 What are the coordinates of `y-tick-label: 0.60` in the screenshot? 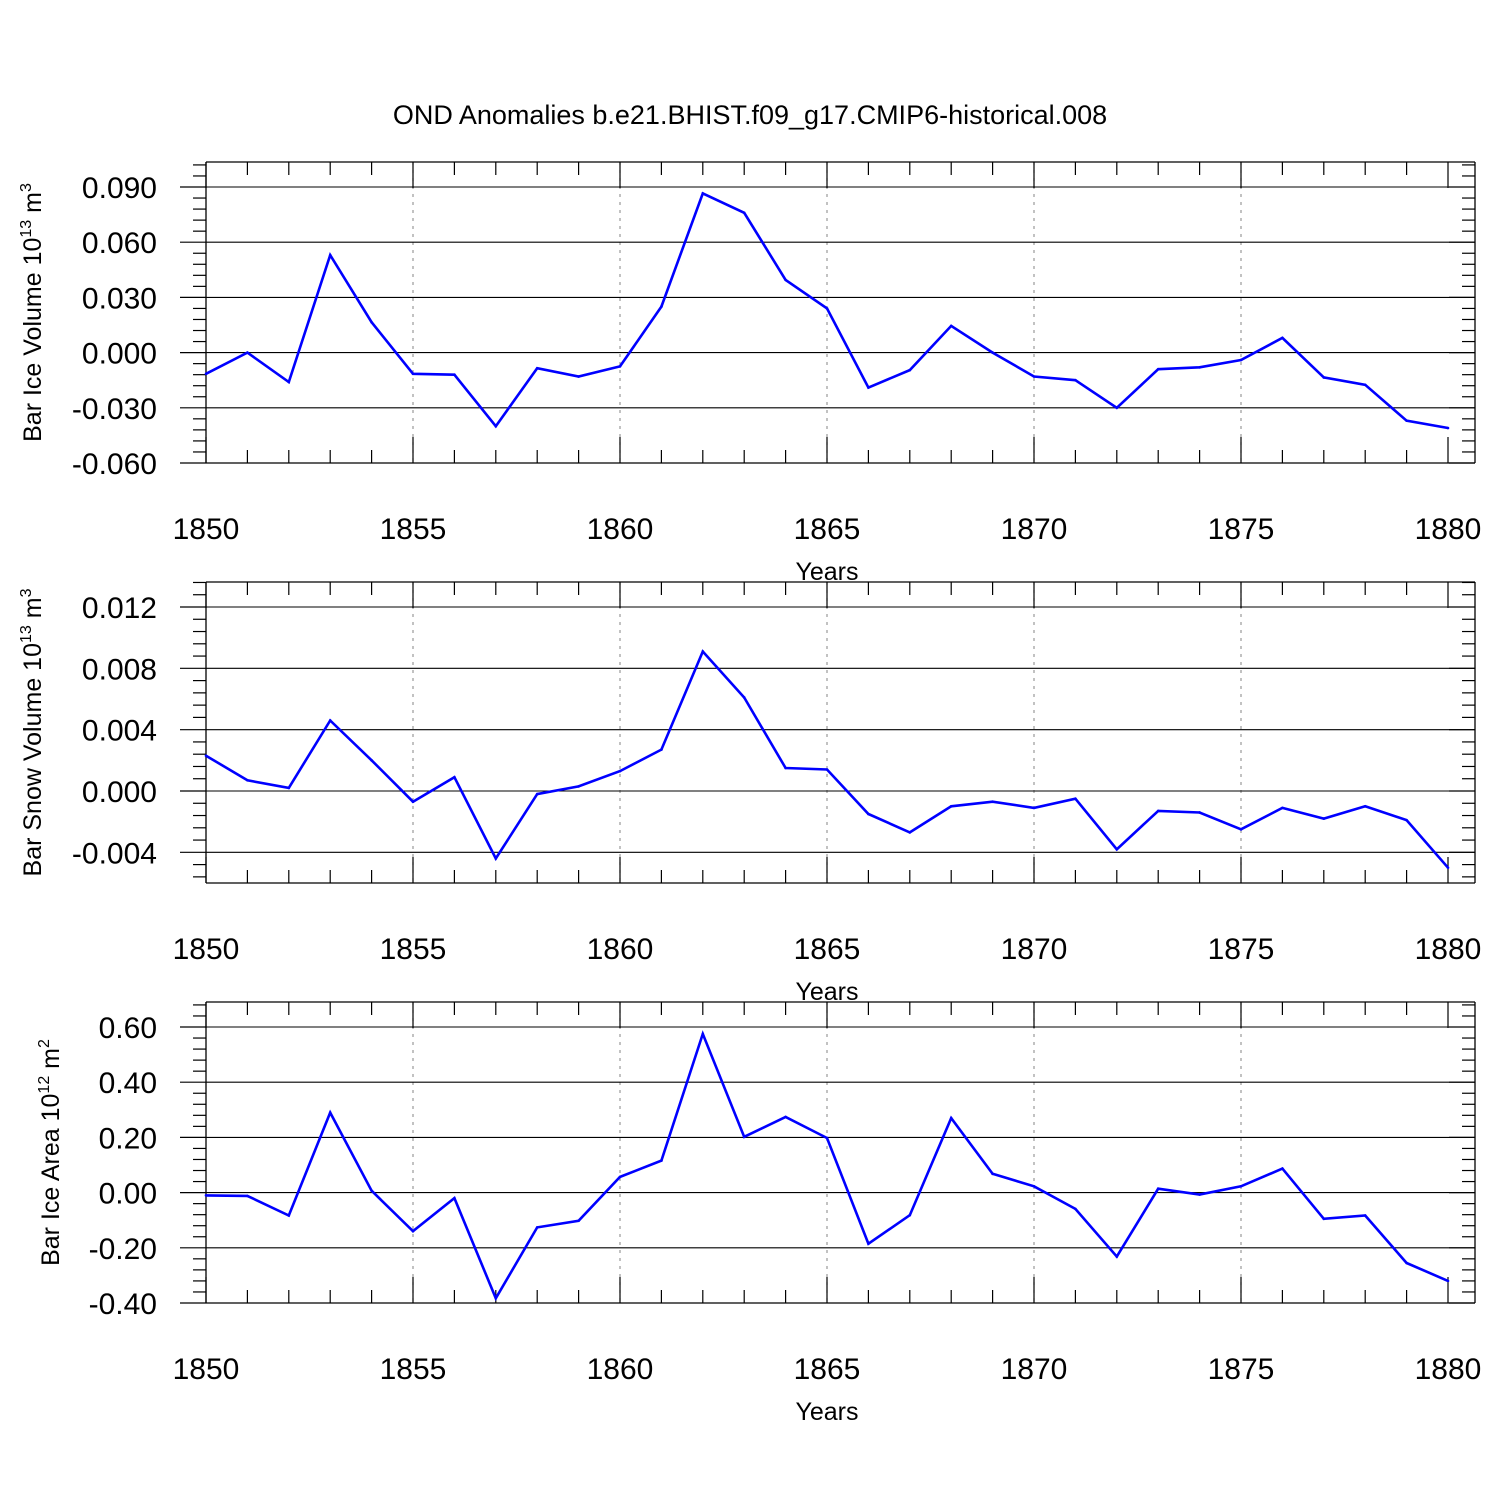 It's located at (128, 1028).